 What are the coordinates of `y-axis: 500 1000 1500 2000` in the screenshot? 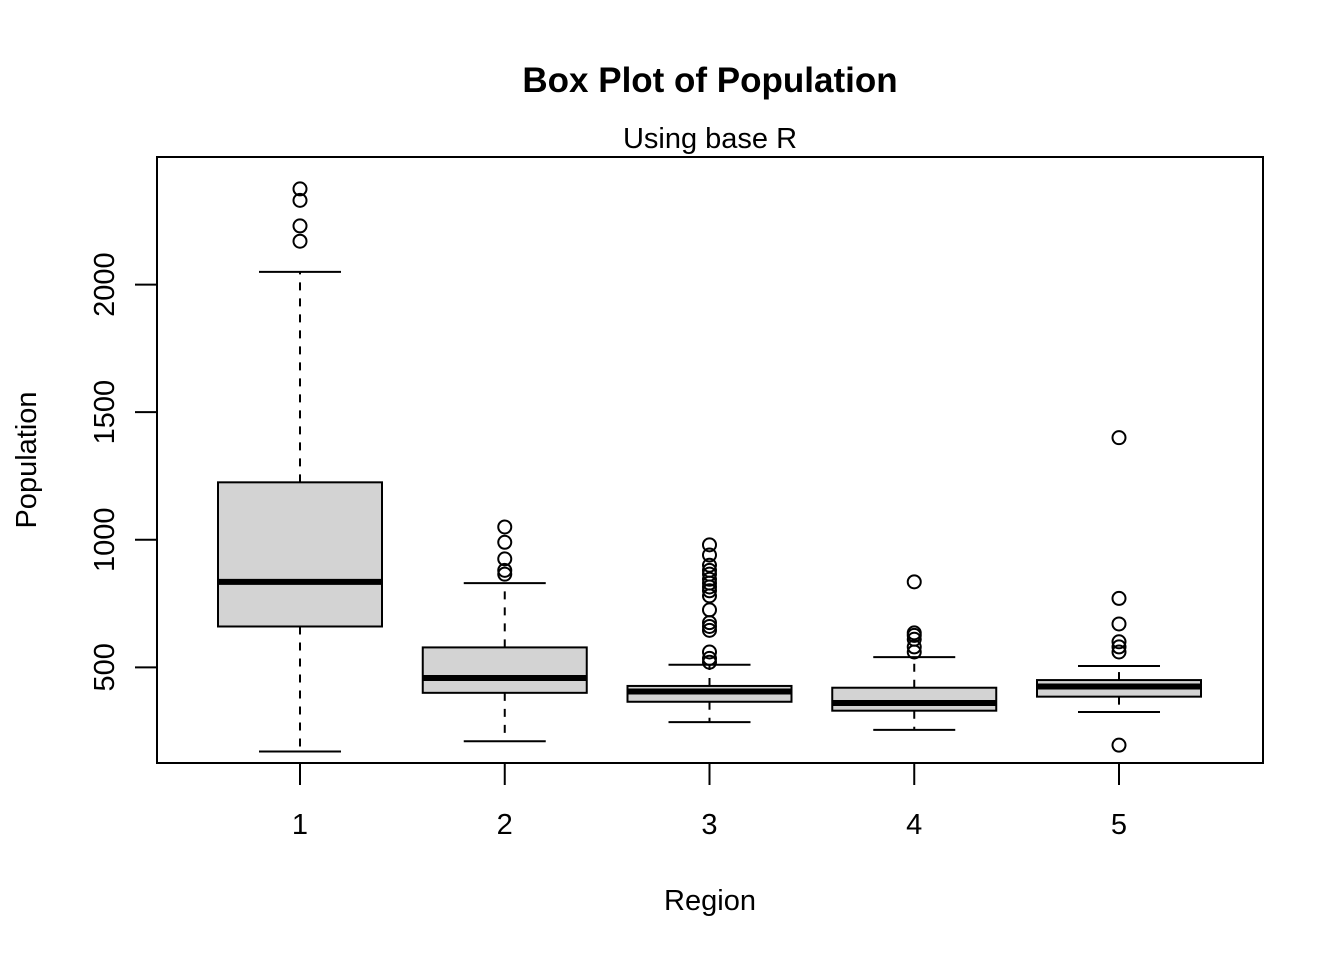 It's located at (123, 472).